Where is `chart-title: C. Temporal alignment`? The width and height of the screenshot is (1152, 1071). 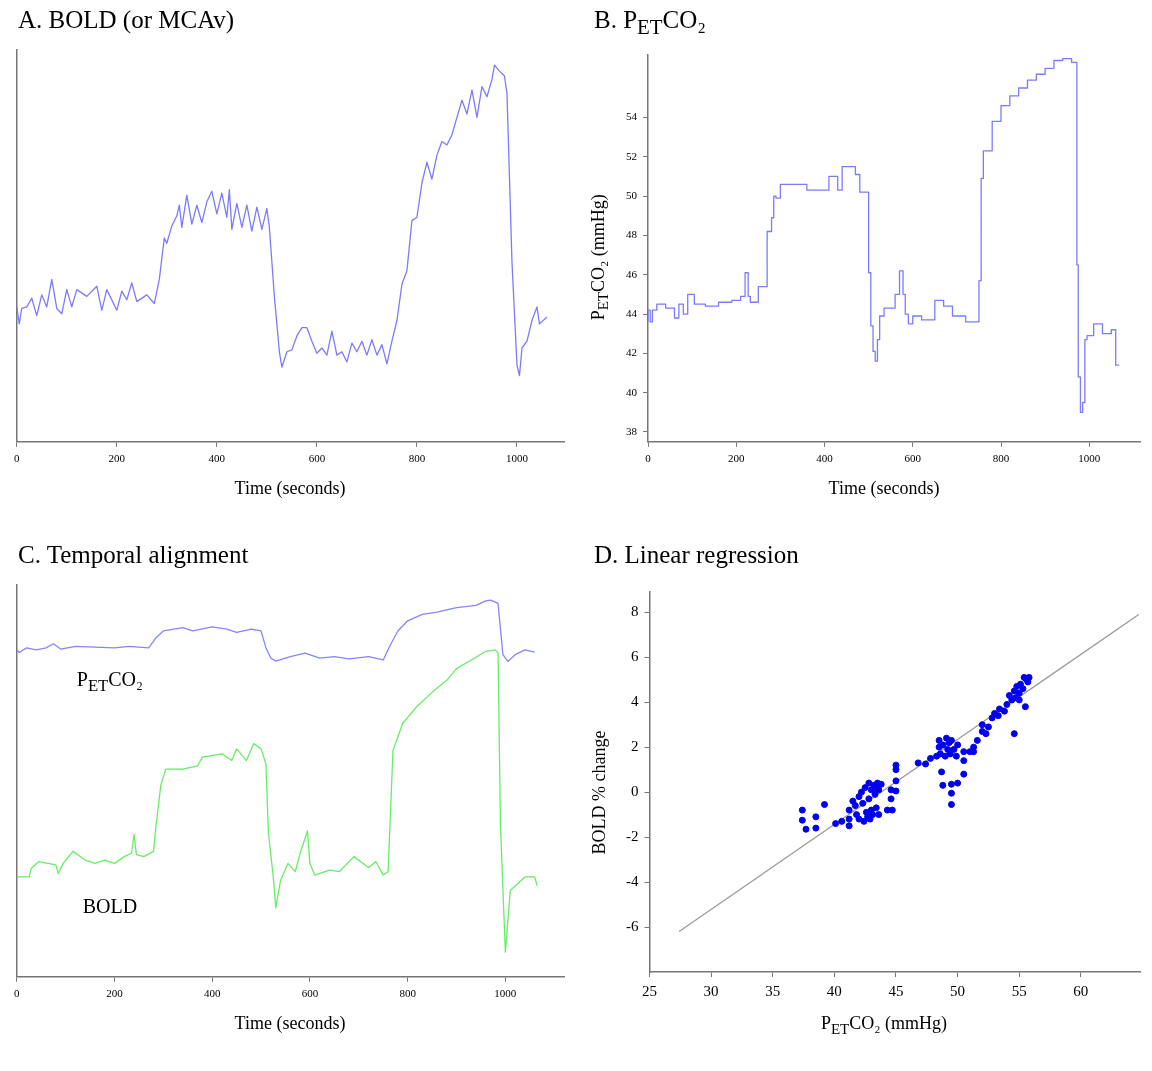 chart-title: C. Temporal alignment is located at coordinates (133, 555).